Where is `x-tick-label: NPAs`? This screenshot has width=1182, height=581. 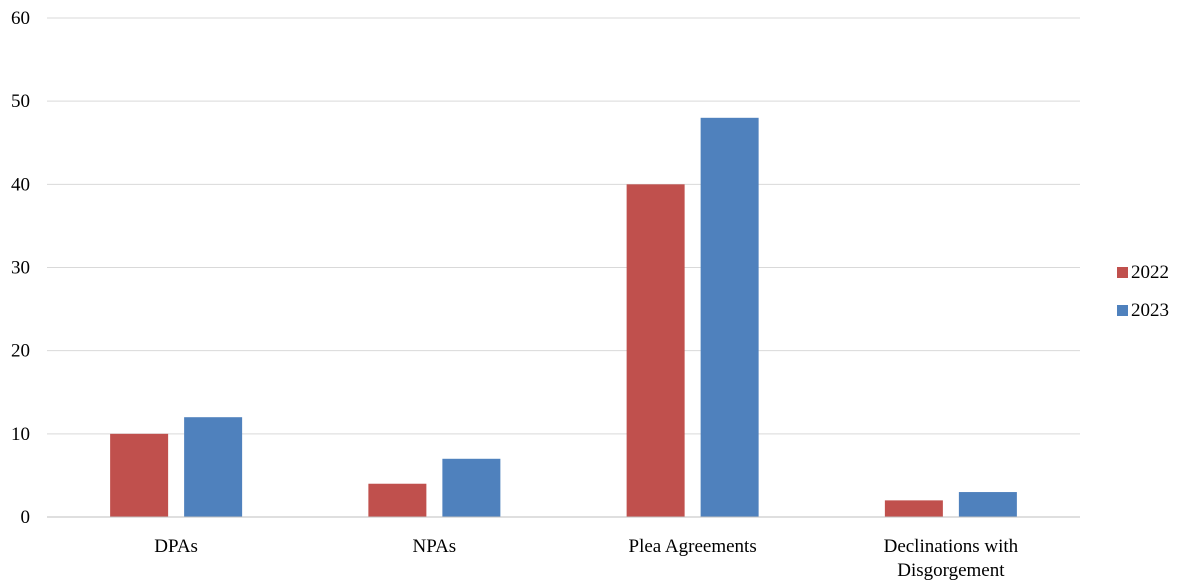 x-tick-label: NPAs is located at coordinates (435, 546).